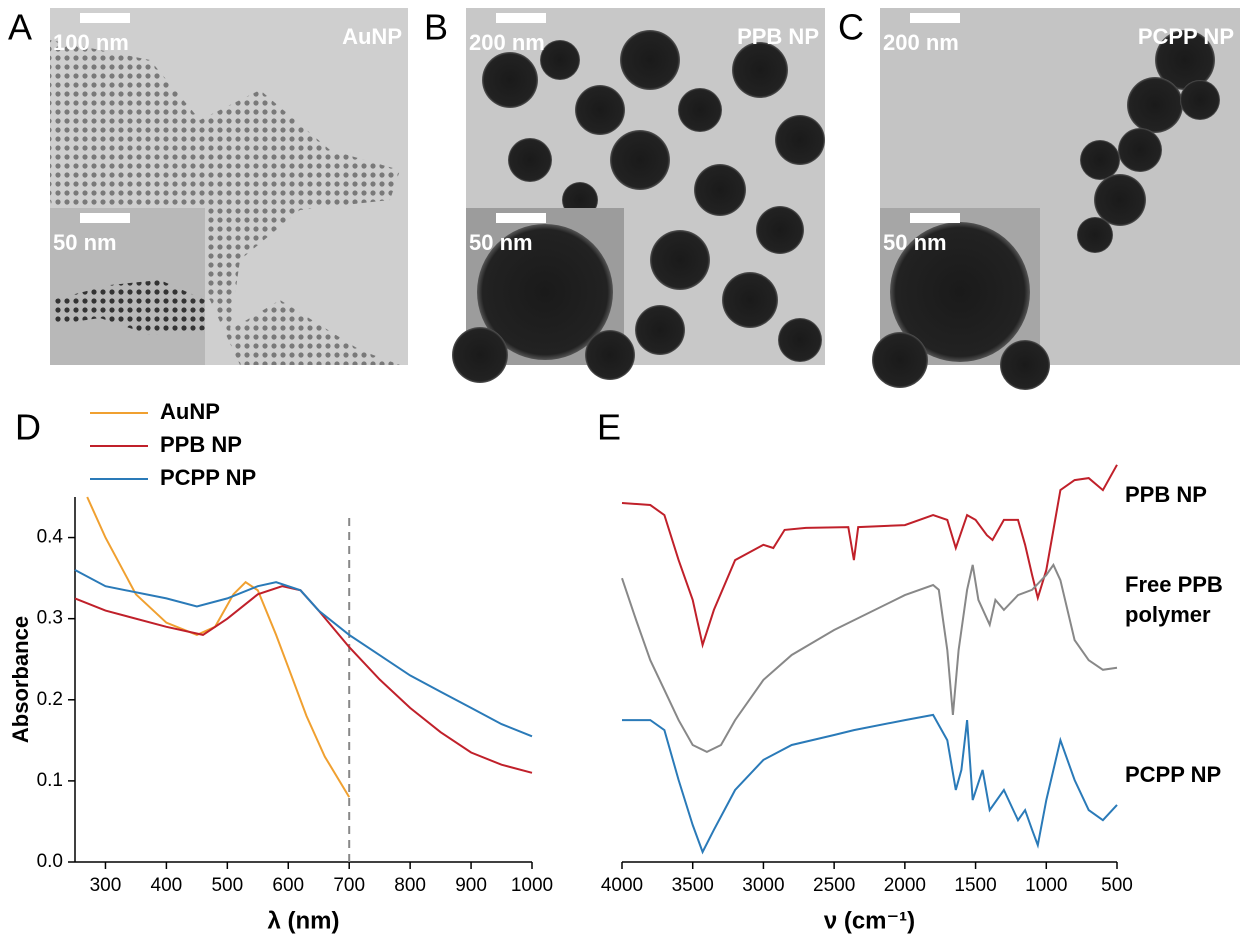 The width and height of the screenshot is (1260, 948). Describe the element at coordinates (834, 885) in the screenshot. I see `x-tick-label: 2500` at that location.